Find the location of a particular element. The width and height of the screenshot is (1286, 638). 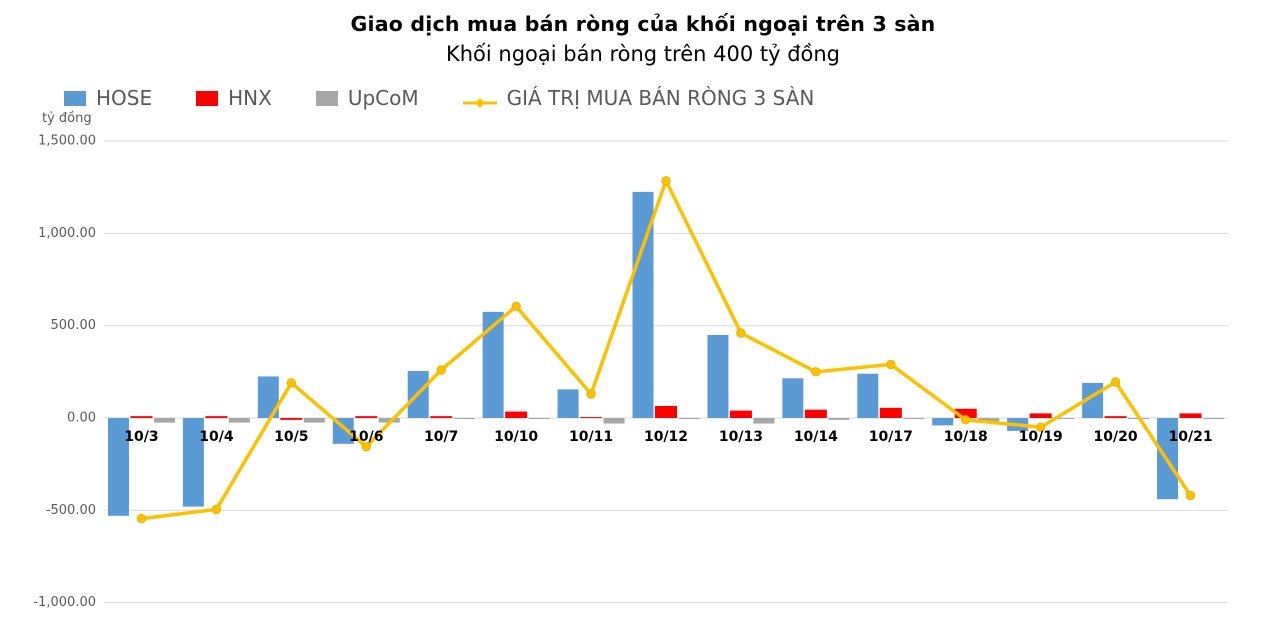

upcom-swatch-icon is located at coordinates (326, 98).